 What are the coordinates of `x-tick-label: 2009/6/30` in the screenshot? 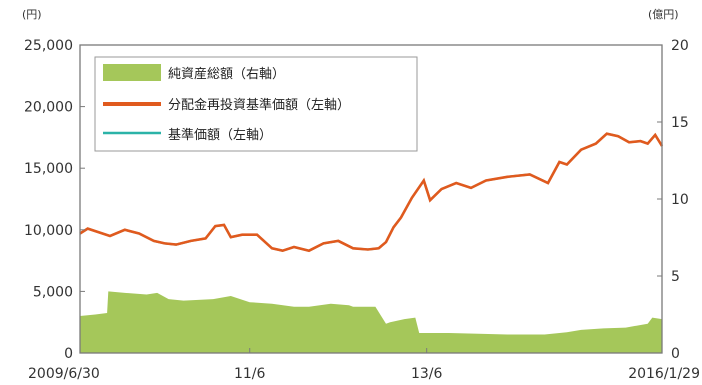 It's located at (64, 374).